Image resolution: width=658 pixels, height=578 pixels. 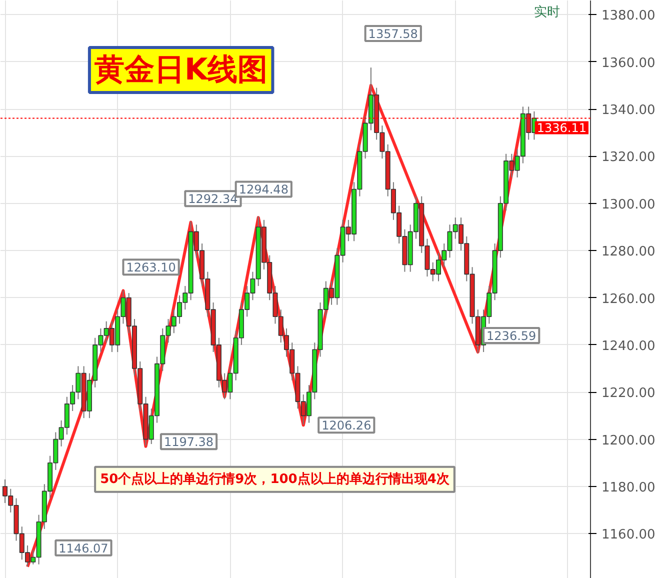 I want to click on y-tick-label: 1180.00, so click(x=629, y=488).